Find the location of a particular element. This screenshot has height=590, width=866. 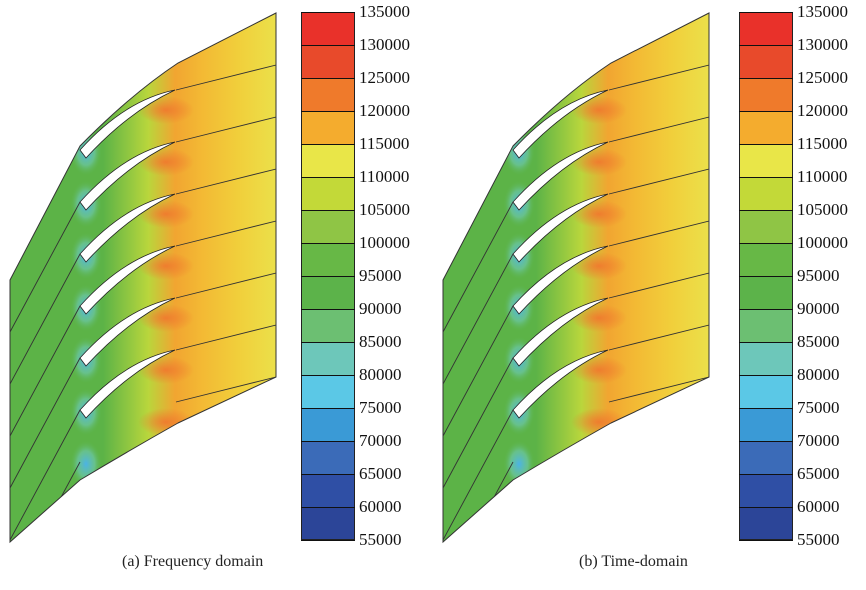

caption-time-domain: (b) Time-domain is located at coordinates (633, 561).